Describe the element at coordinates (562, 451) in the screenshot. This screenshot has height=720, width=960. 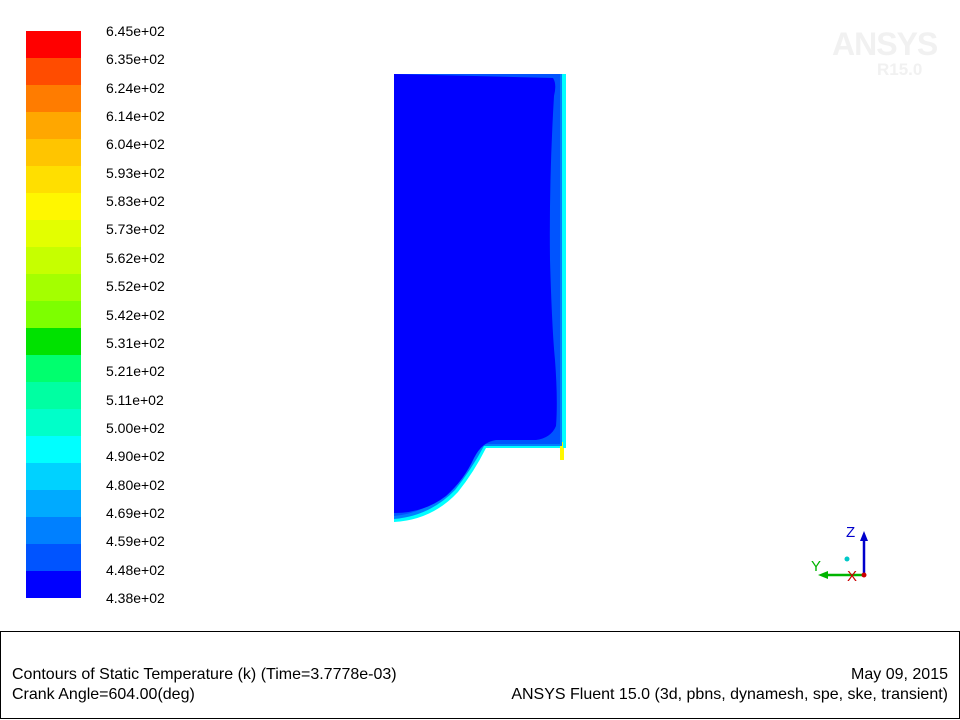
I see `contour-band-hot-edge` at that location.